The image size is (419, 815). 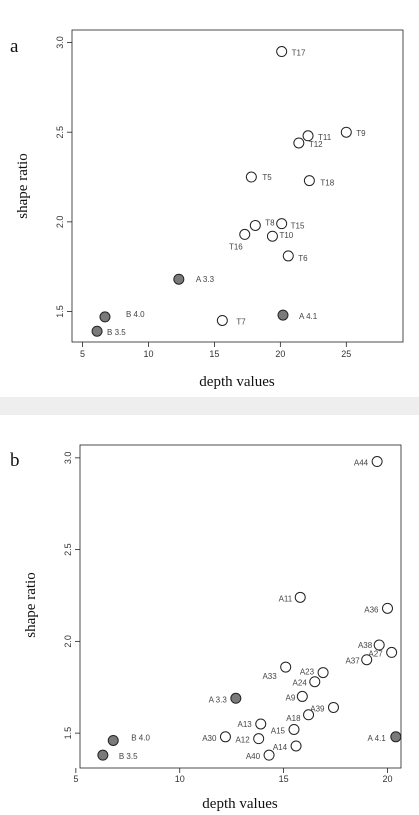 I want to click on data-point-label: A27, so click(x=375, y=653).